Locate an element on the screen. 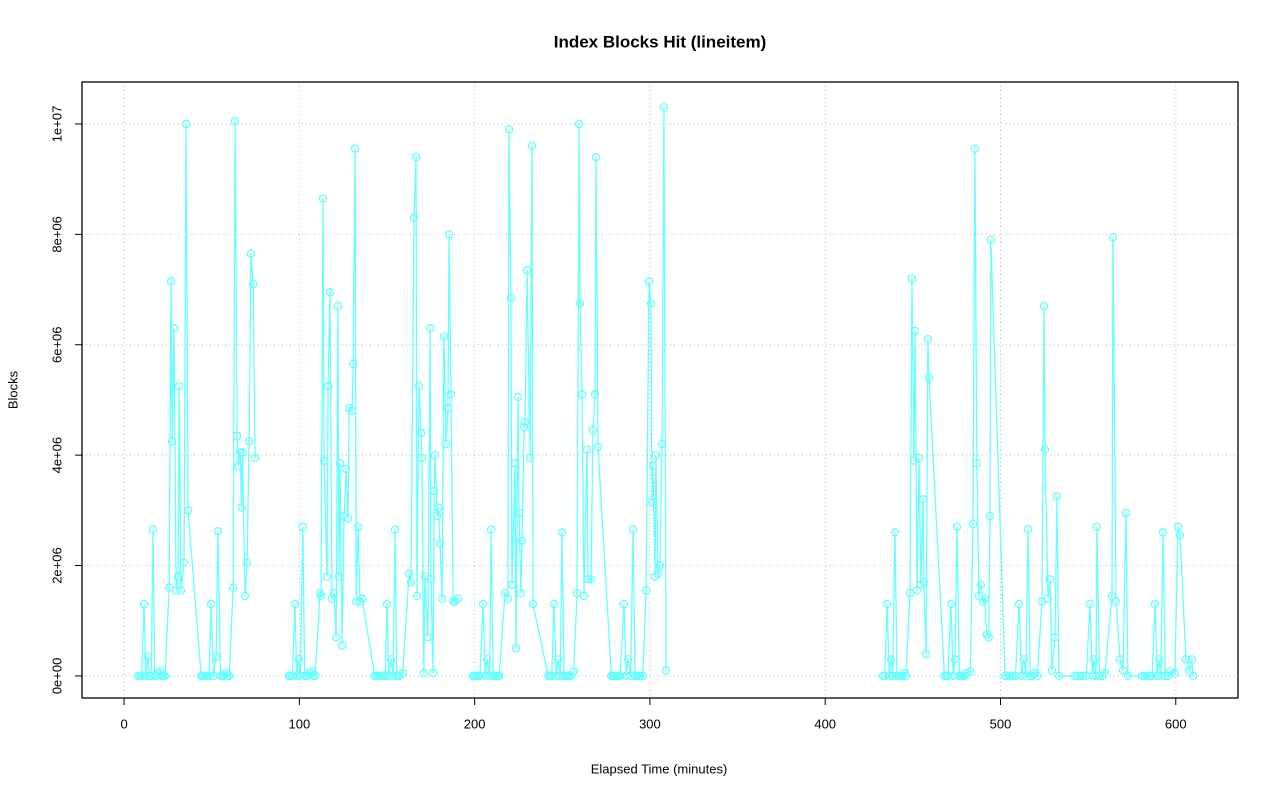 The width and height of the screenshot is (1280, 806). y-tick-label: 6e+06 is located at coordinates (56, 344).